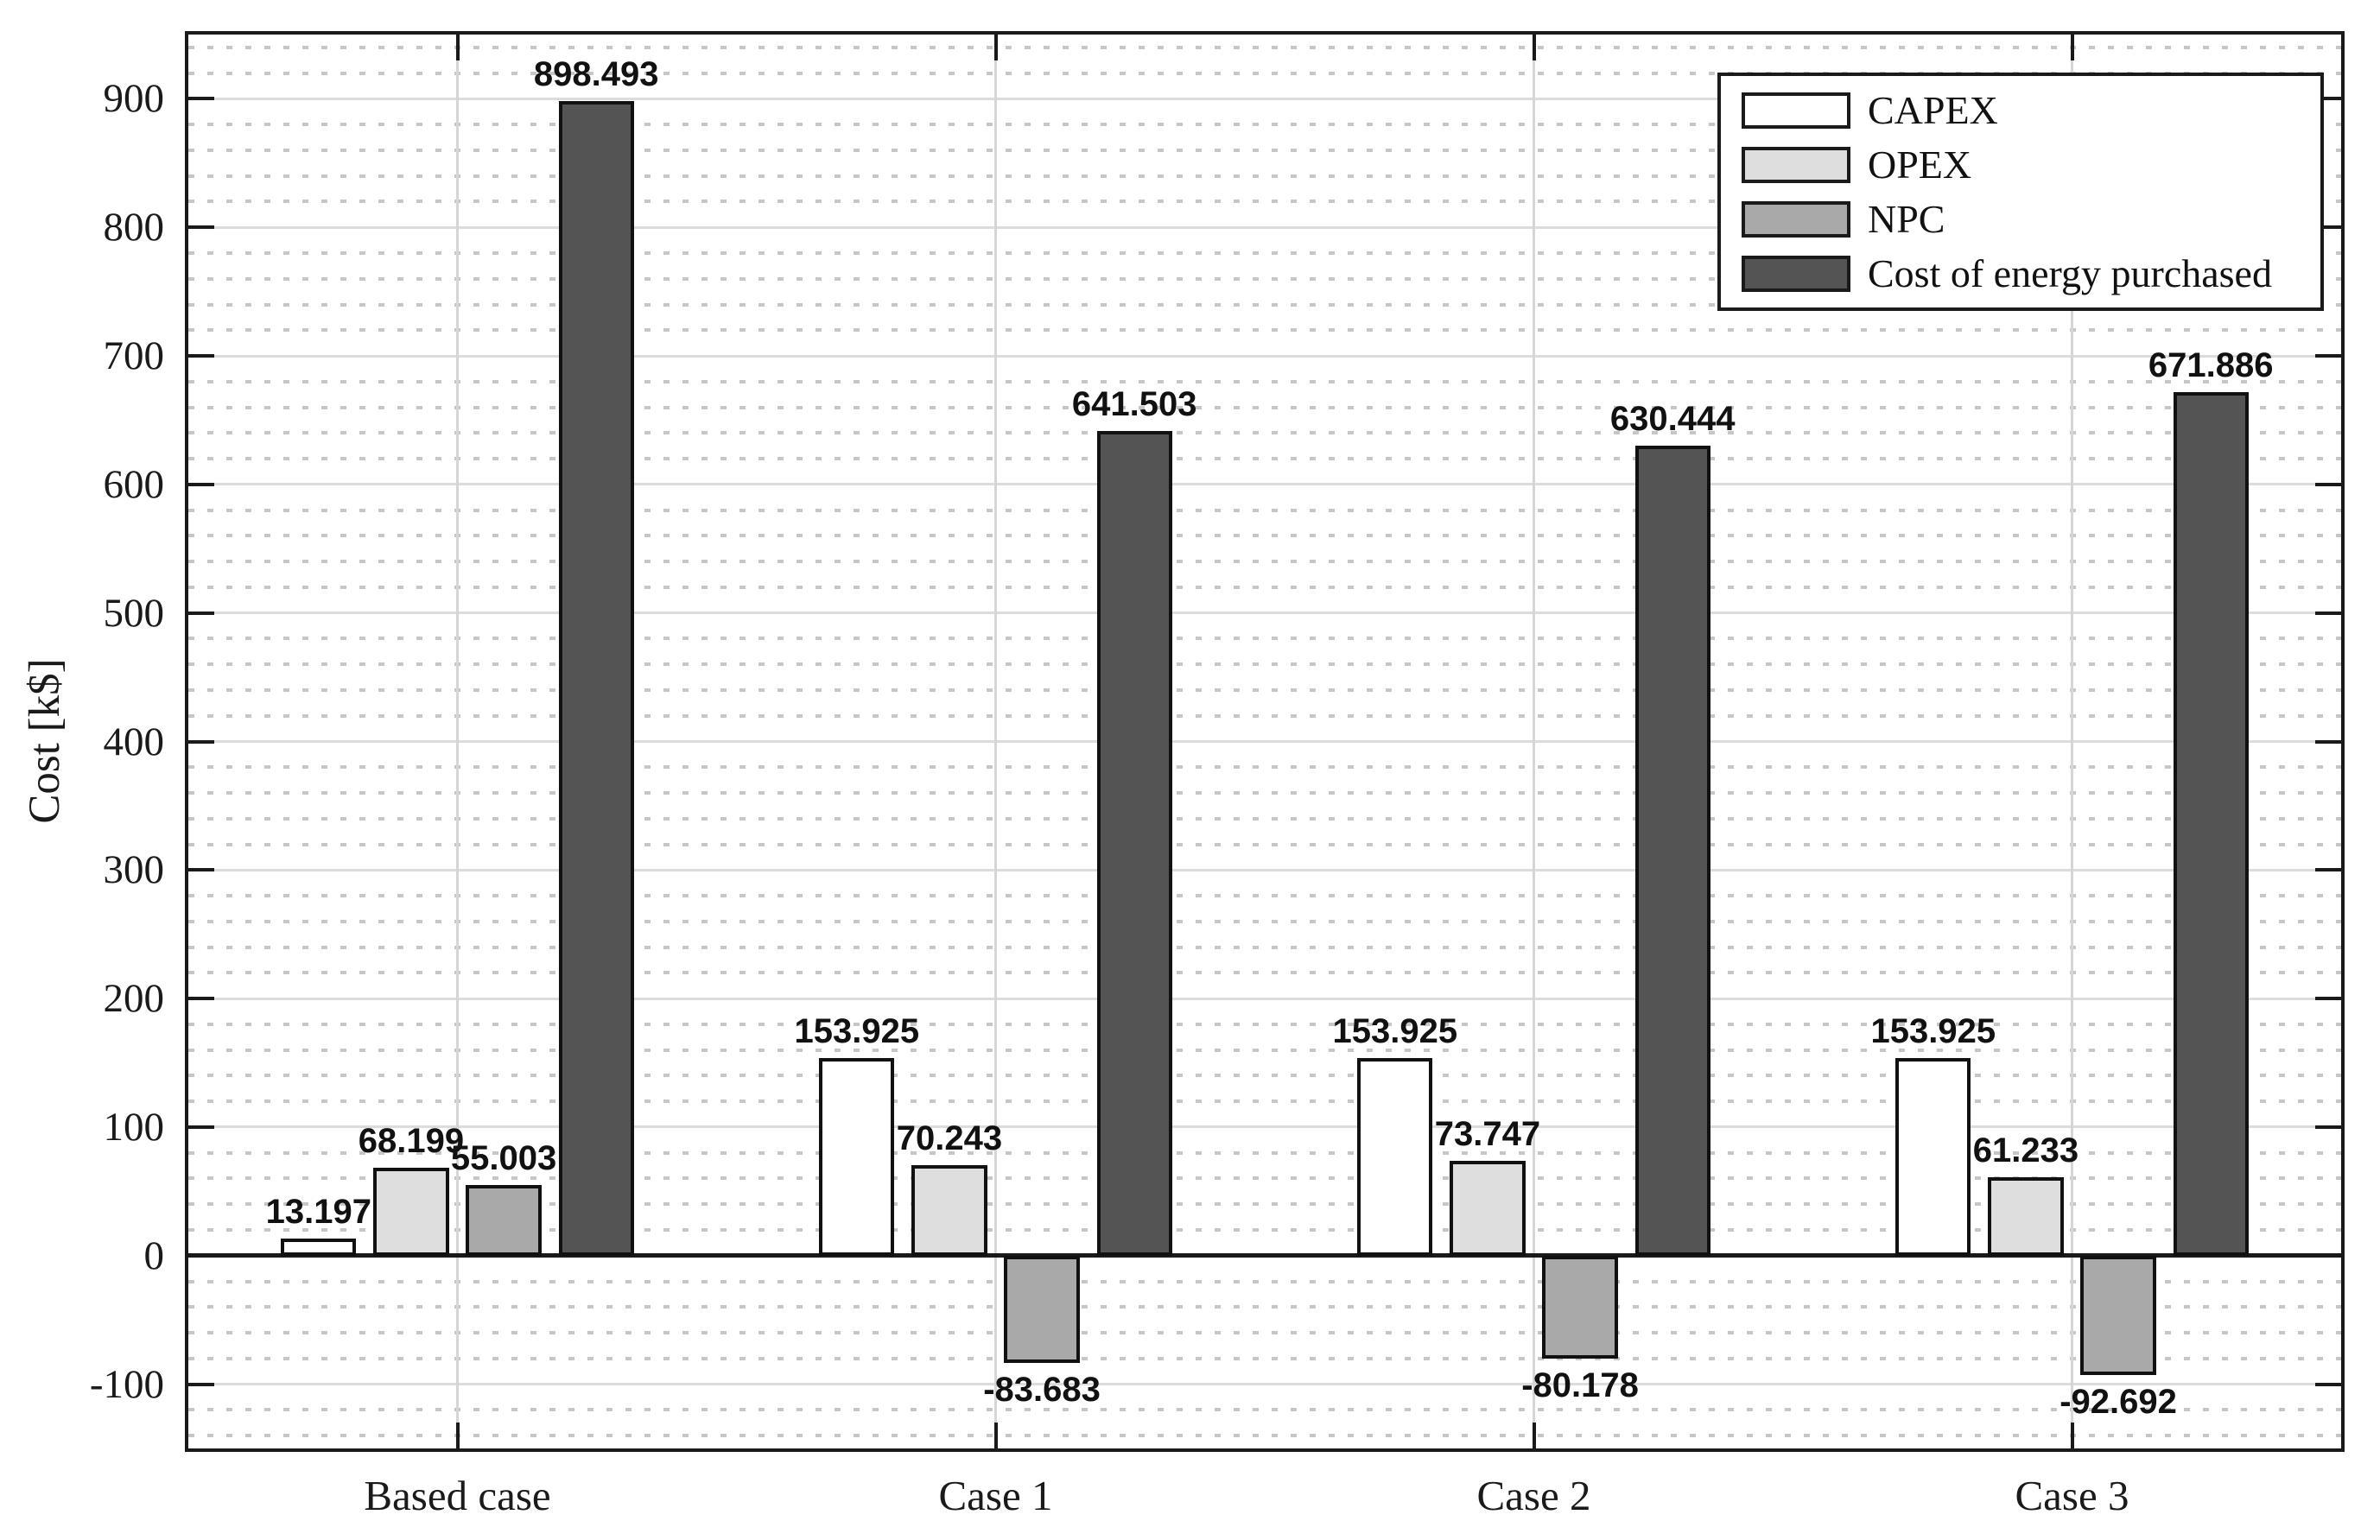  I want to click on legend: CAPEX OPEX NPC Cost of energy purchased, so click(2020, 192).